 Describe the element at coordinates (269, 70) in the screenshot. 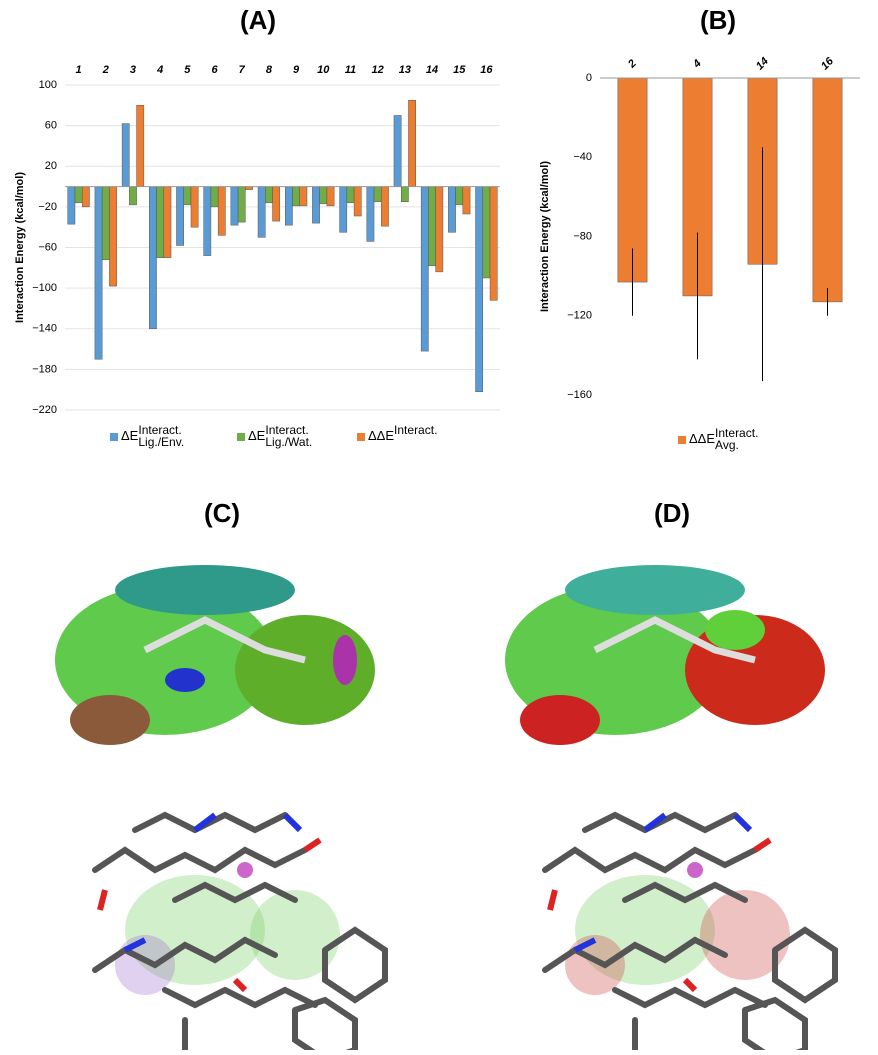

I see `x-tick-label: 8` at that location.